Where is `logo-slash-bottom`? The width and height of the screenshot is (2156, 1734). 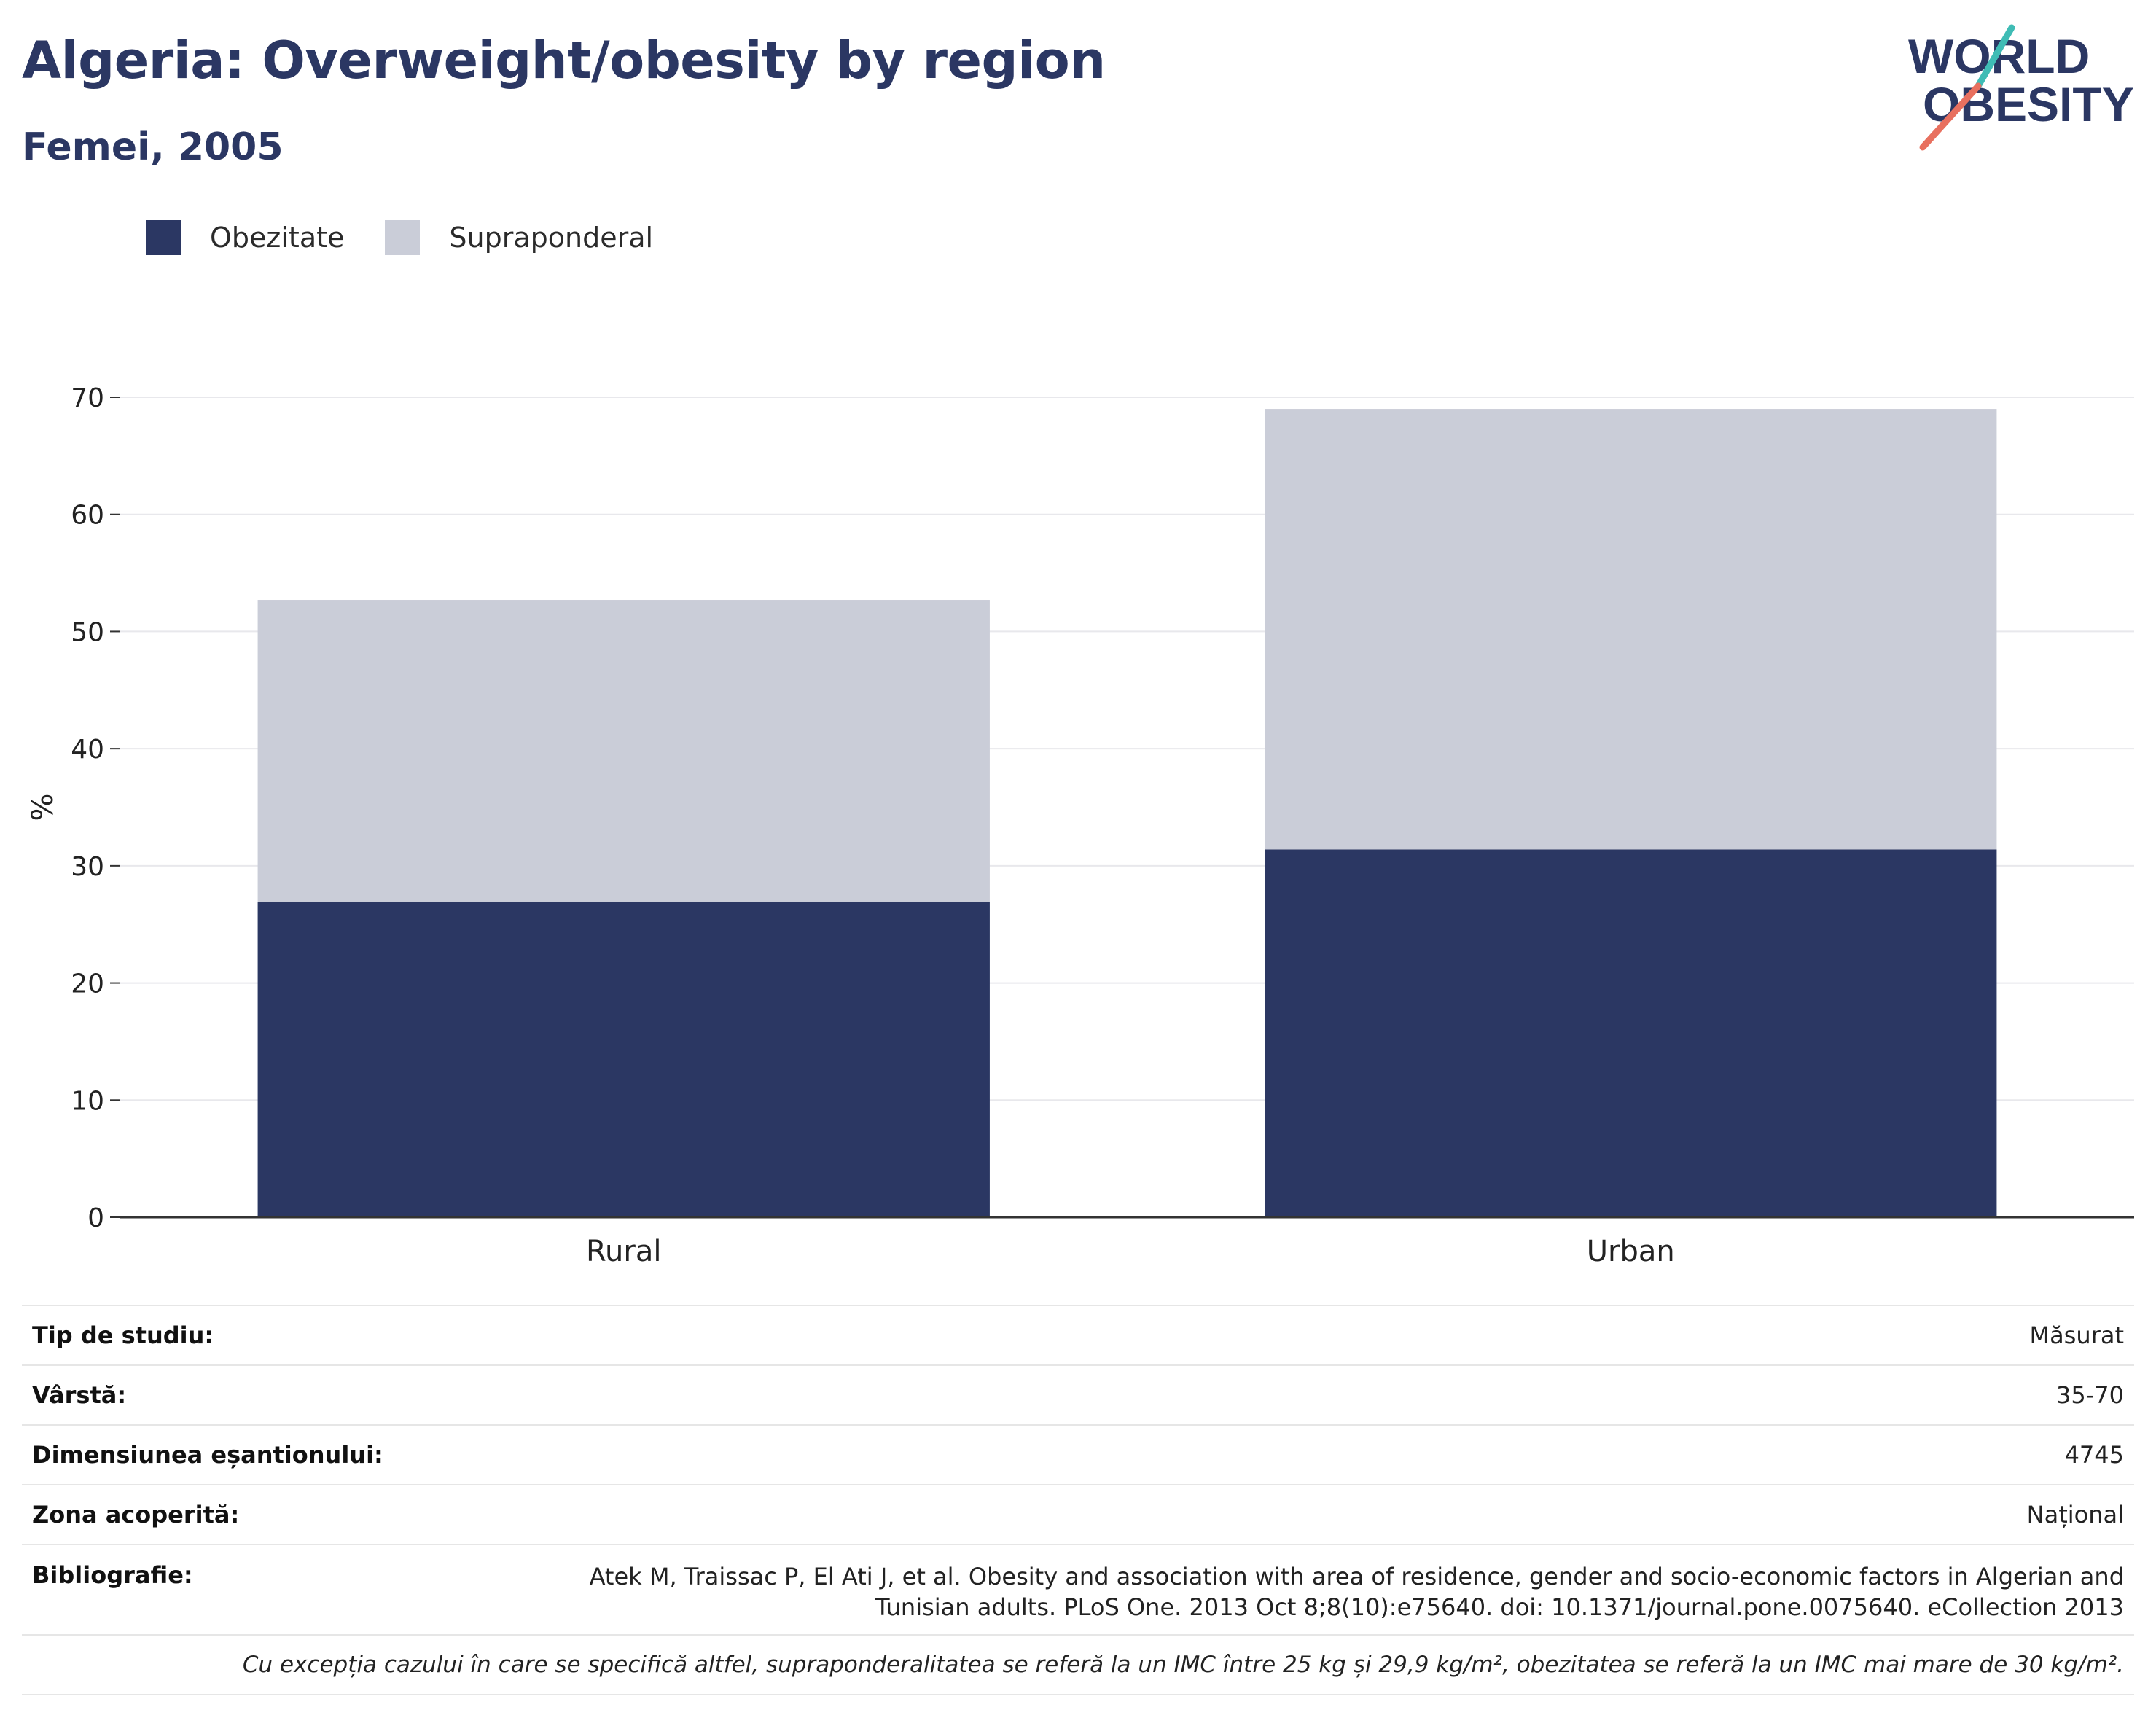 logo-slash-bottom is located at coordinates (1951, 117).